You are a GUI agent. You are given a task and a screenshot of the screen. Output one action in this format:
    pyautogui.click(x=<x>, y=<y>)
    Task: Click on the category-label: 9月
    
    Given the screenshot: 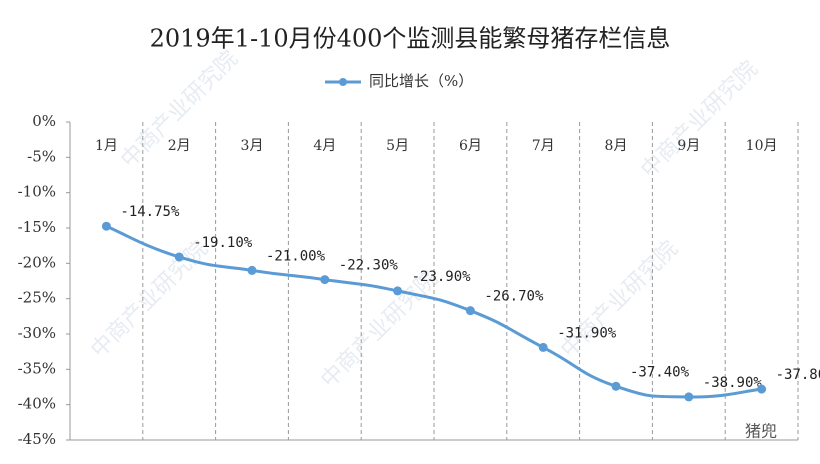 What is the action you would take?
    pyautogui.click(x=688, y=146)
    